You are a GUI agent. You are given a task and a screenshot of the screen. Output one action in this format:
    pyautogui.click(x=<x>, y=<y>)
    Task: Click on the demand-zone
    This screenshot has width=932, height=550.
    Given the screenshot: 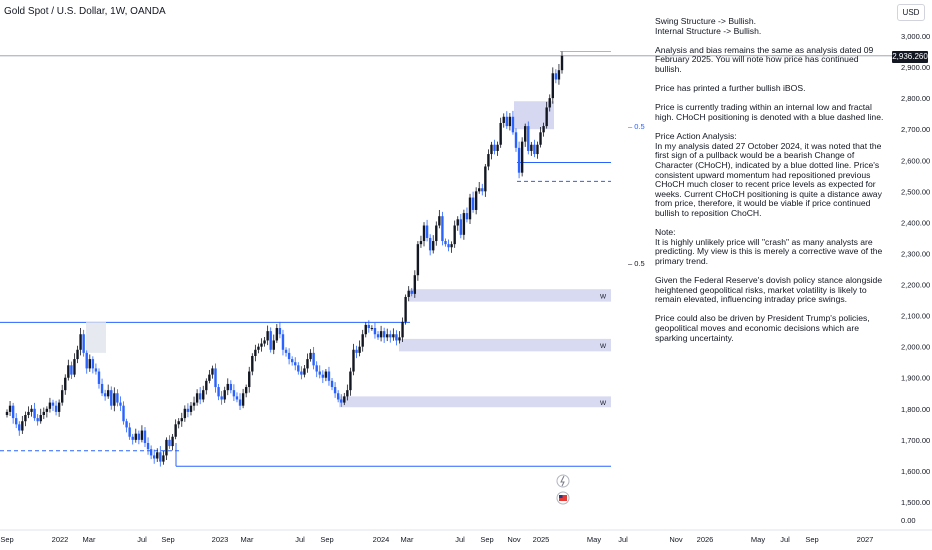 What is the action you would take?
    pyautogui.click(x=510, y=295)
    